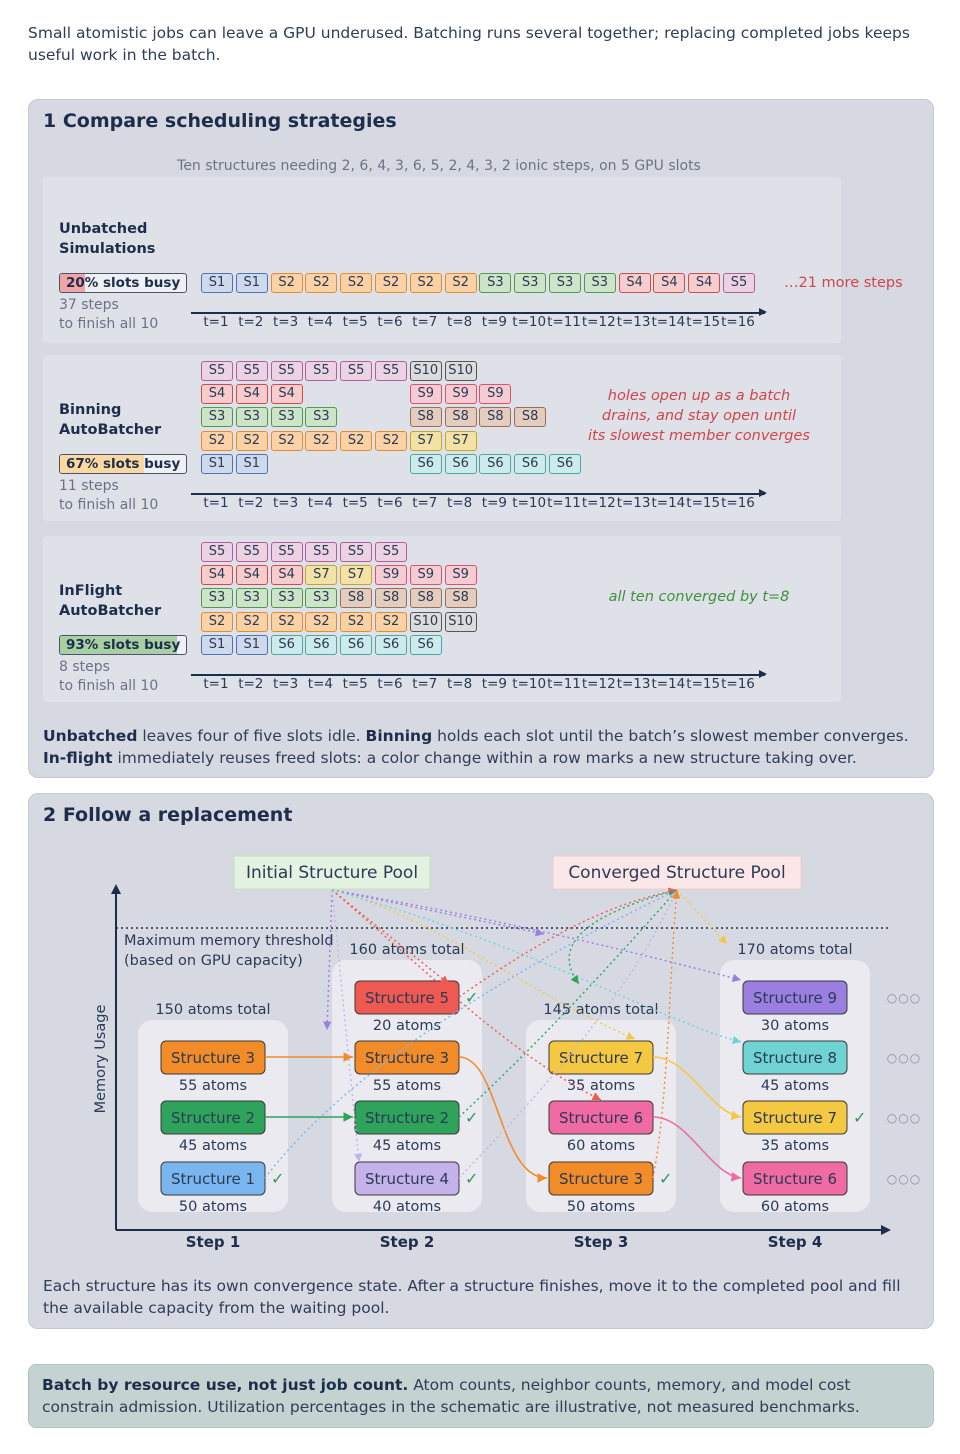  What do you see at coordinates (110, 420) in the screenshot?
I see `strategy-label: Binning AutoBatcher` at bounding box center [110, 420].